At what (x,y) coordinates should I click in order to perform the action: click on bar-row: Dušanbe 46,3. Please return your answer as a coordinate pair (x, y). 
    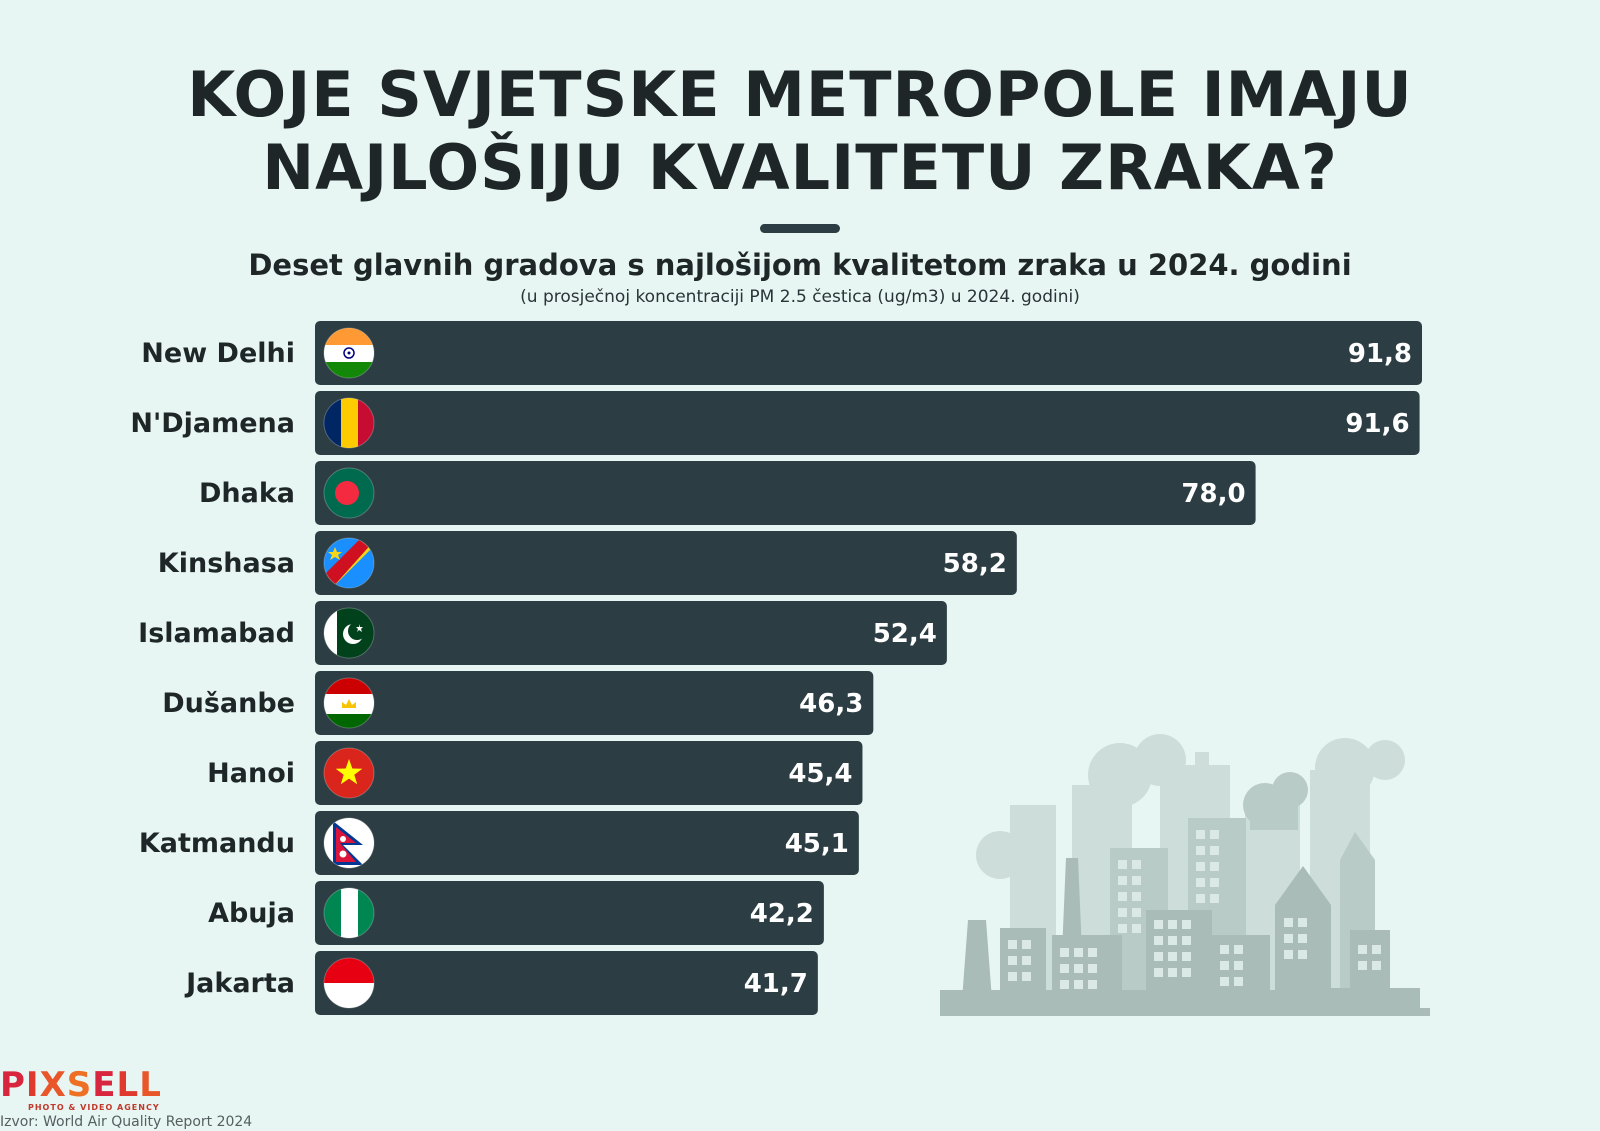
    Looking at the image, I should click on (518, 703).